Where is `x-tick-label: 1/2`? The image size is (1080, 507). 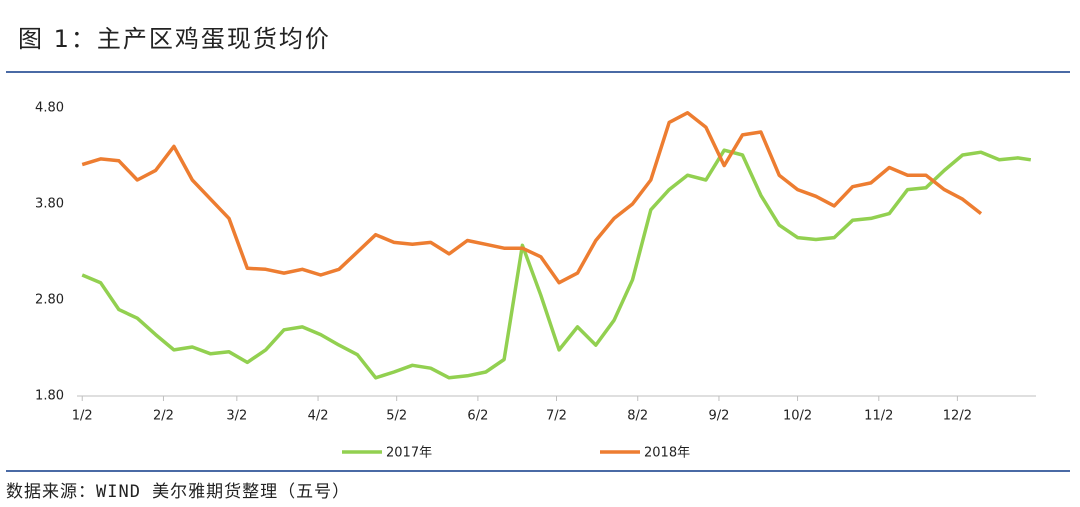
x-tick-label: 1/2 is located at coordinates (82, 416).